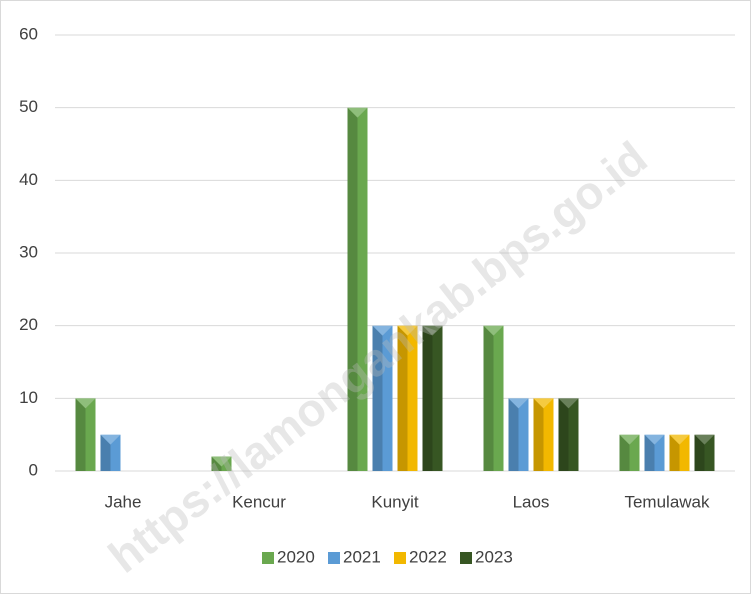 The width and height of the screenshot is (752, 595). What do you see at coordinates (428, 556) in the screenshot?
I see `legend-label: 2022` at bounding box center [428, 556].